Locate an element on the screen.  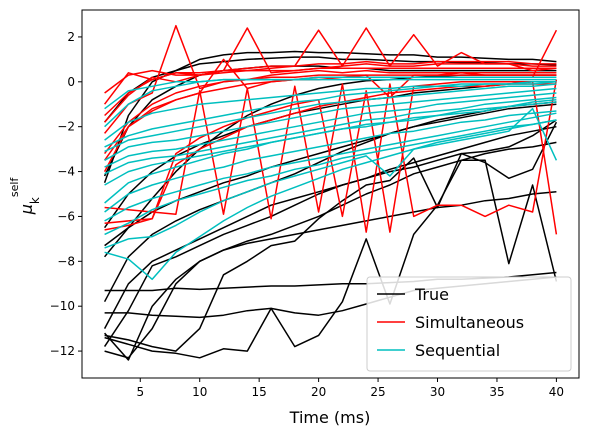
y-tick-label: −2 is located at coordinates (66, 127).